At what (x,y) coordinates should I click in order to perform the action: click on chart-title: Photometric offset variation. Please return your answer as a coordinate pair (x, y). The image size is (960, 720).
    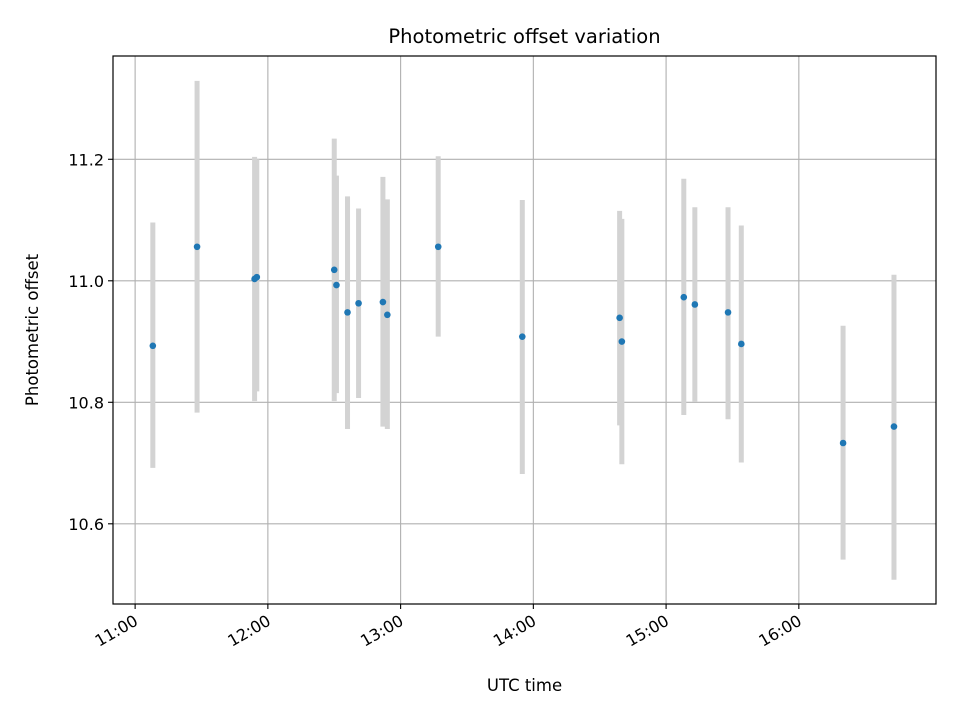
    Looking at the image, I should click on (524, 36).